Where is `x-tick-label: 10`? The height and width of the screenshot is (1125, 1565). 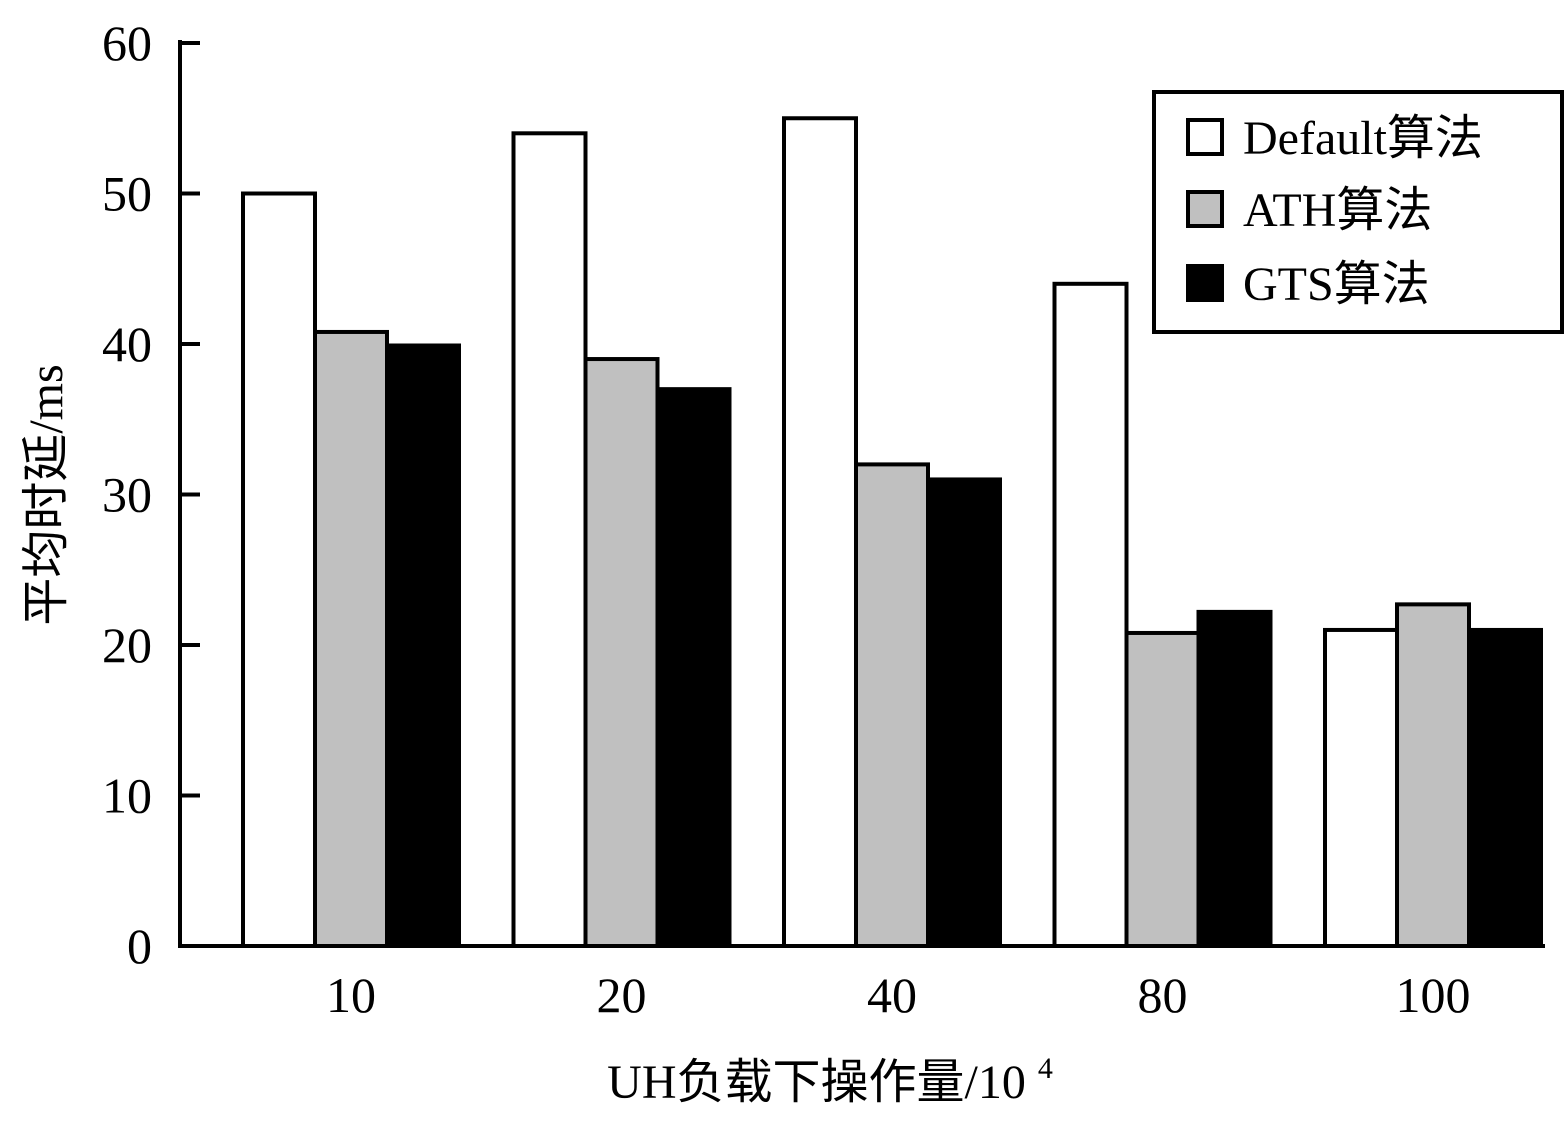
x-tick-label: 10 is located at coordinates (351, 995).